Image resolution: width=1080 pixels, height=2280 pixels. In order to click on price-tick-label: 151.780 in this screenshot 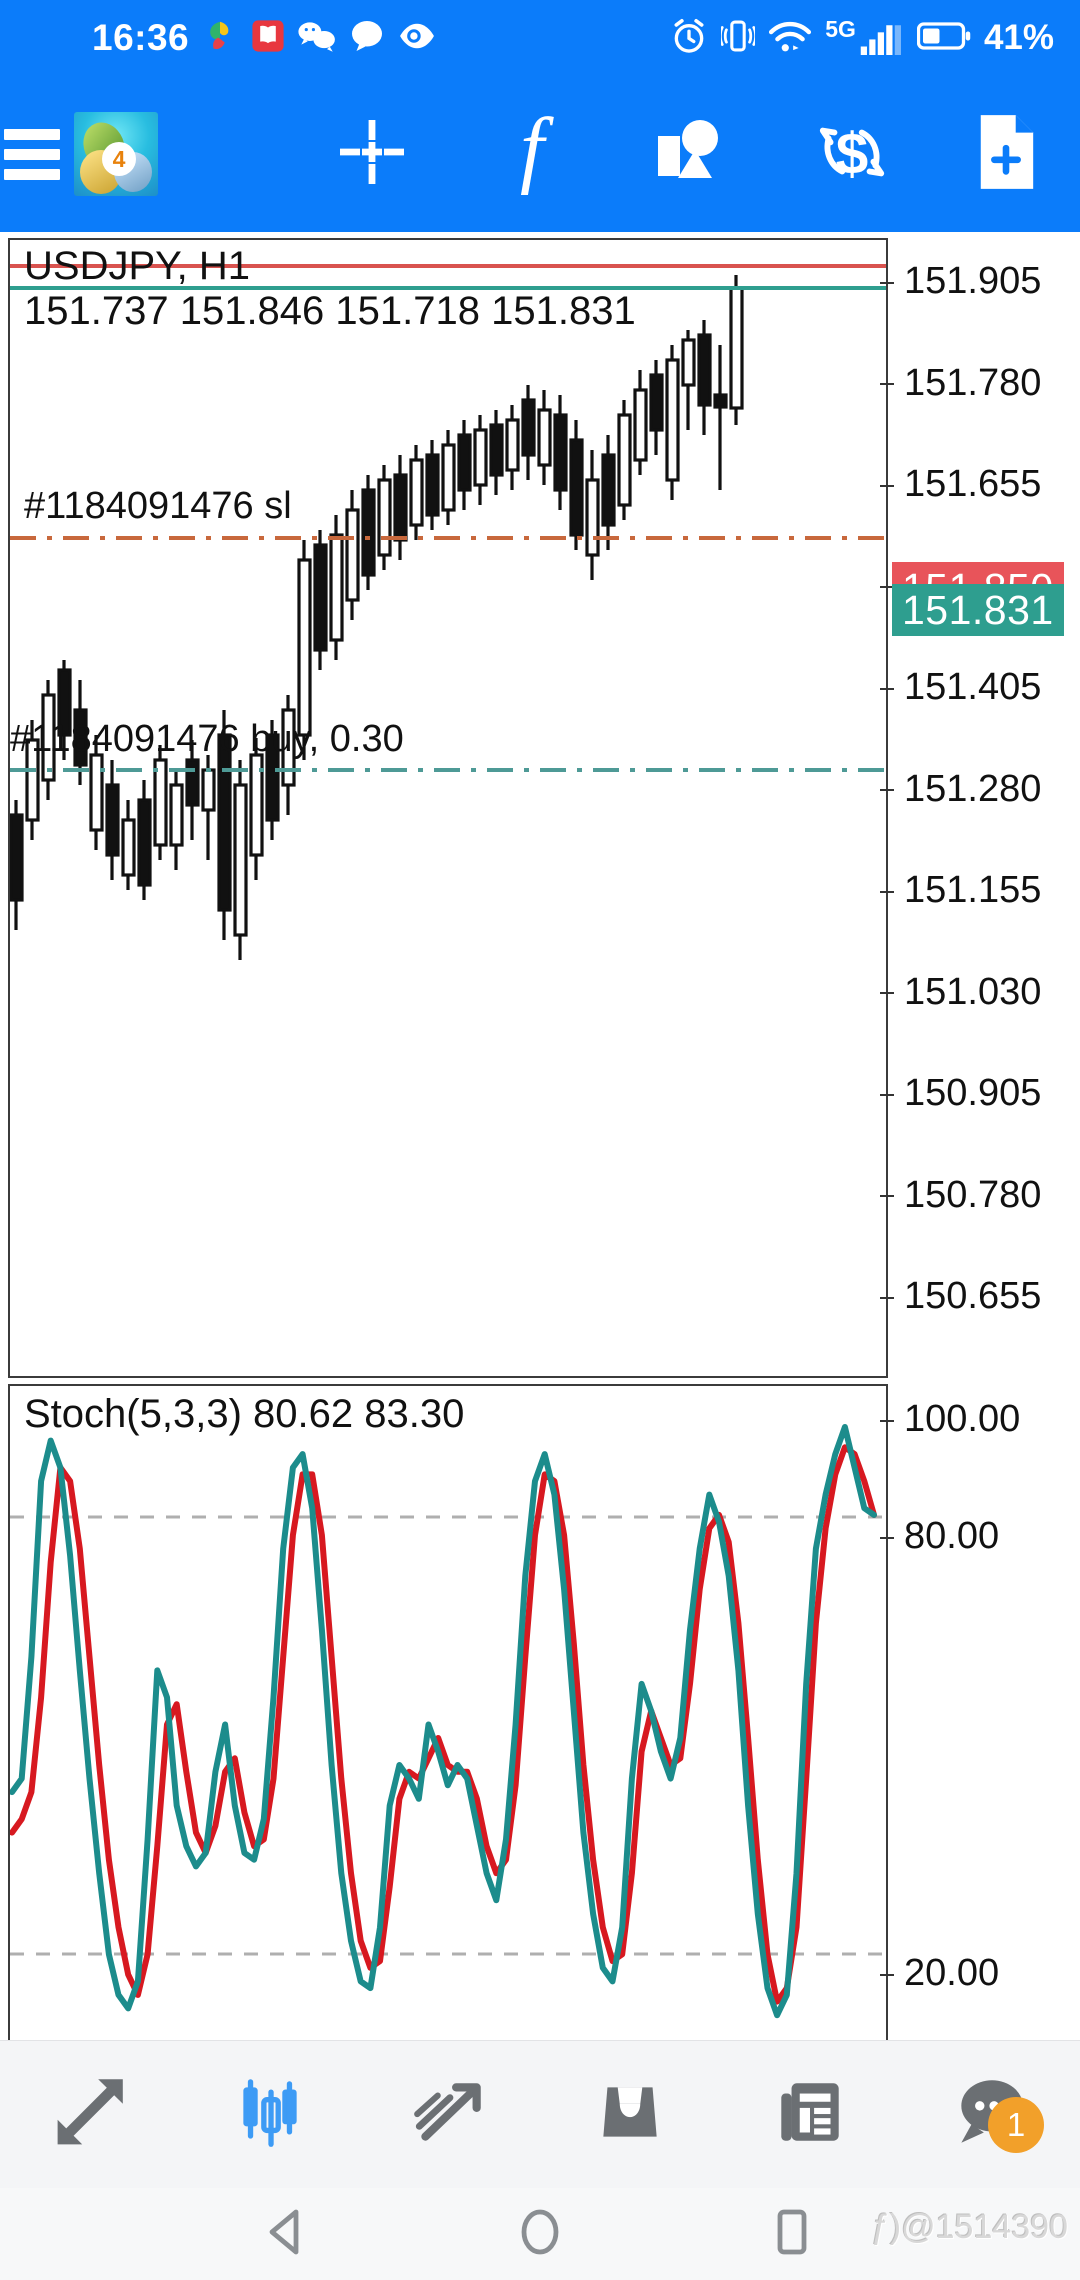, I will do `click(973, 382)`.